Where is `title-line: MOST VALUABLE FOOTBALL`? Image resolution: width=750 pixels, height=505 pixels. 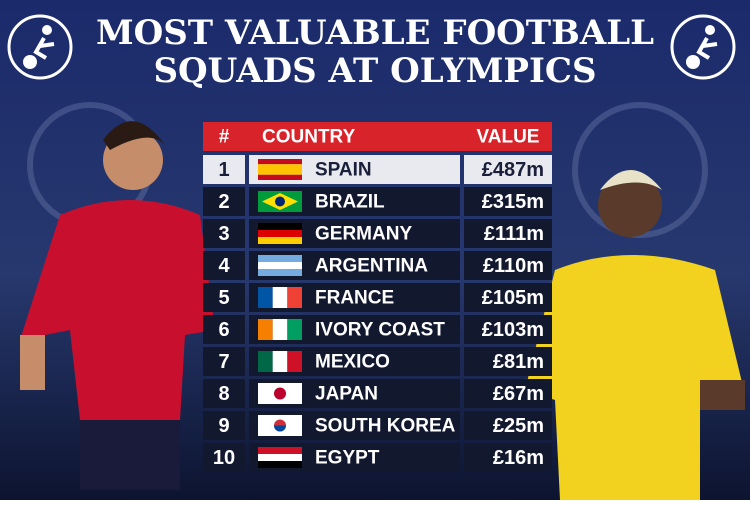 title-line: MOST VALUABLE FOOTBALL is located at coordinates (375, 33).